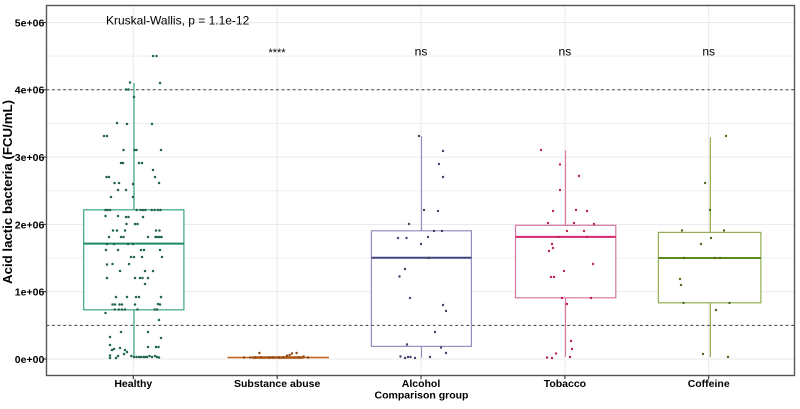 Image resolution: width=800 pixels, height=409 pixels. Describe the element at coordinates (277, 384) in the screenshot. I see `svg-text: Substance abuse` at that location.